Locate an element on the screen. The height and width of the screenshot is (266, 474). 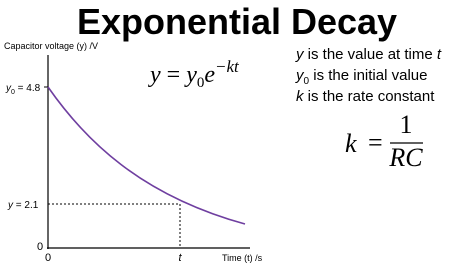
label-text: = 4.8 is located at coordinates (28, 88).